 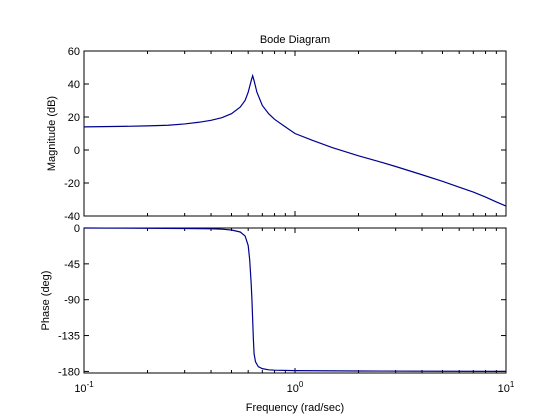 I want to click on phase-ytick-label: 0, so click(x=77, y=229).